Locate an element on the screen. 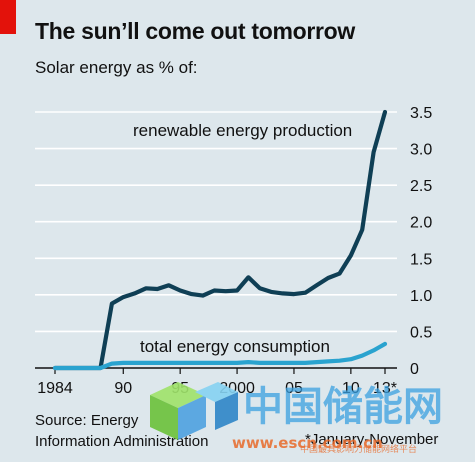  y-tick-label: 2.5 is located at coordinates (421, 186).